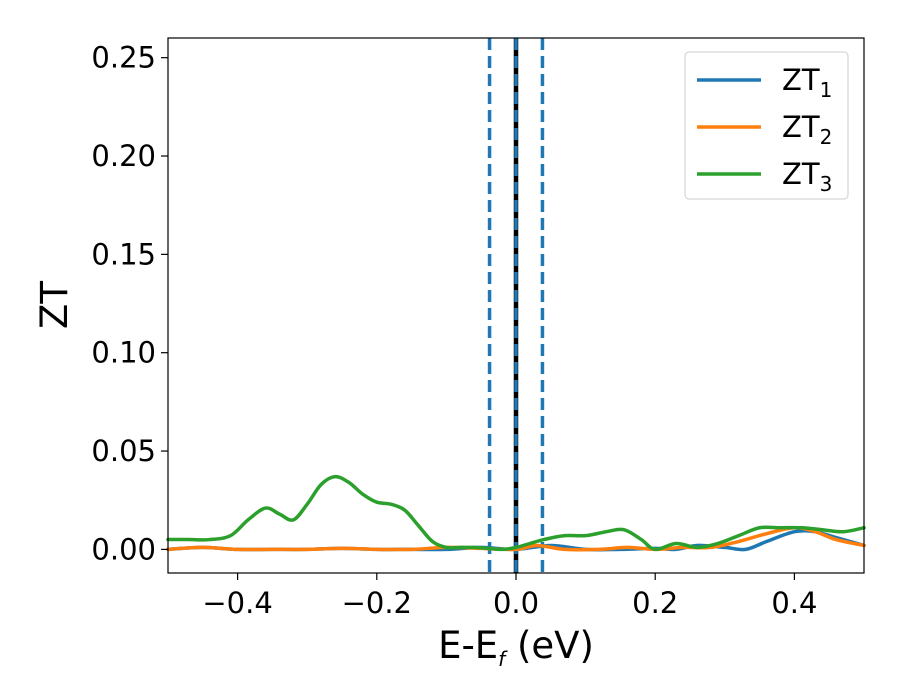 The width and height of the screenshot is (900, 700). I want to click on legend: ZT1 ZT2 ZT3, so click(766, 125).